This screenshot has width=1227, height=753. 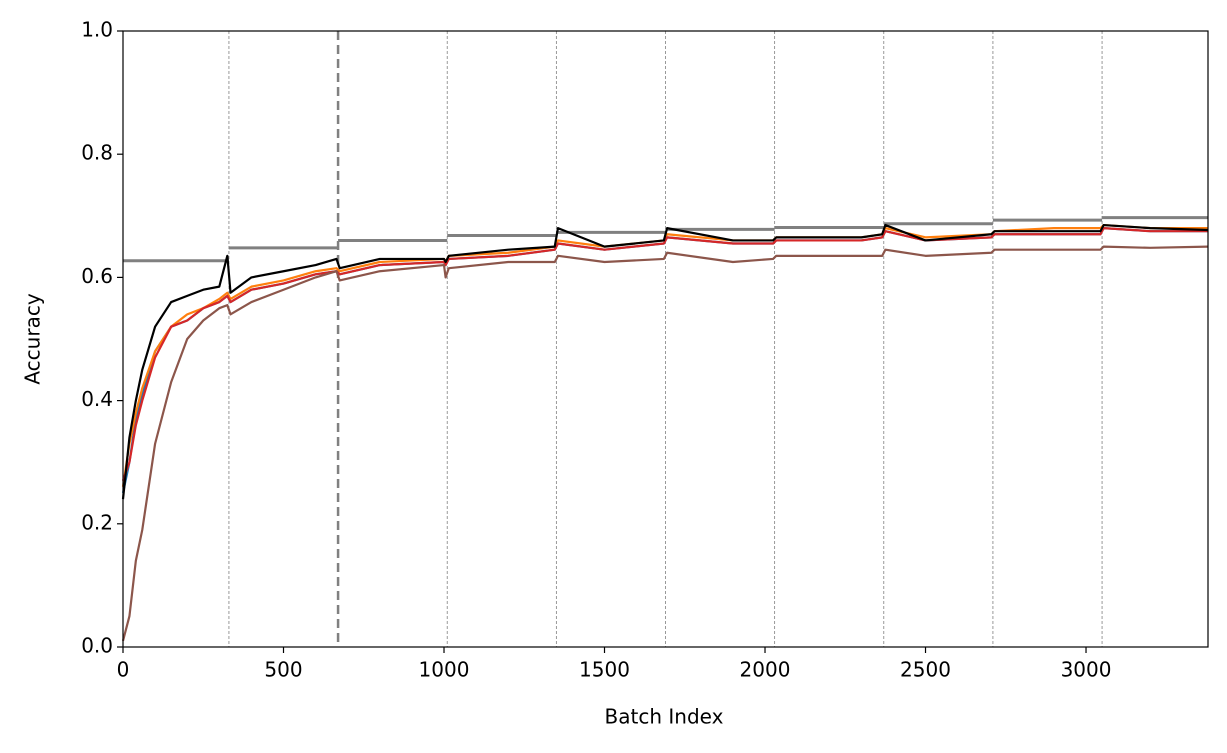 I want to click on y-axis-label: Accuracy, so click(x=33, y=338).